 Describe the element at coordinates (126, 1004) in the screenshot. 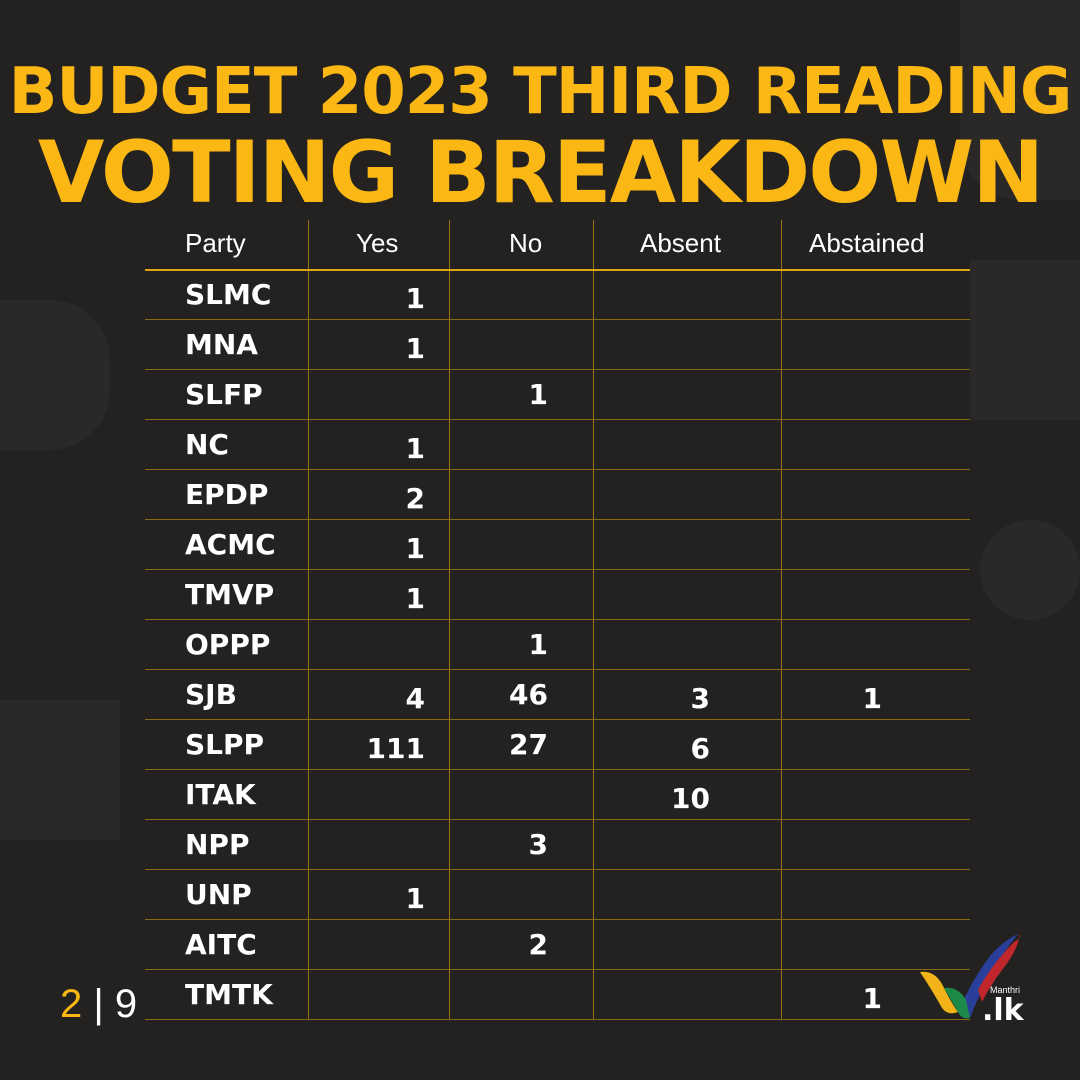

I see `total-pages: 9` at that location.